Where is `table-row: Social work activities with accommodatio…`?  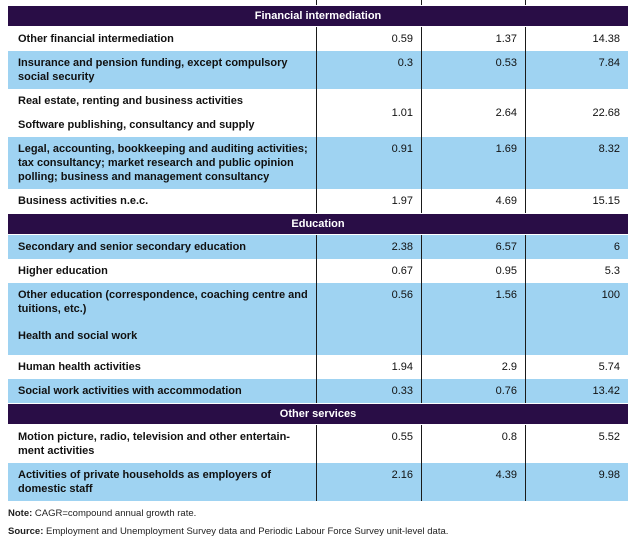
table-row: Social work activities with accommodatio… is located at coordinates (318, 391).